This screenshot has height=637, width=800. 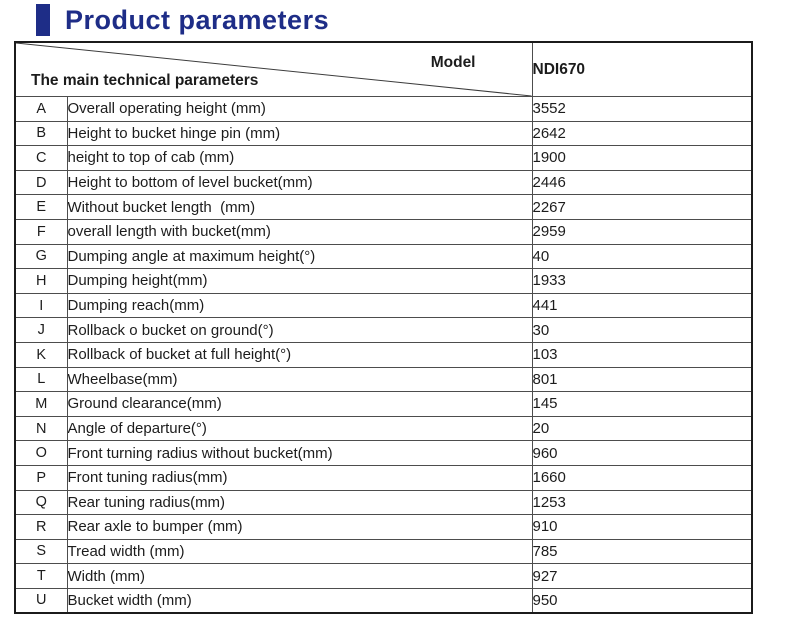 What do you see at coordinates (642, 109) in the screenshot?
I see `row-value: 3552` at bounding box center [642, 109].